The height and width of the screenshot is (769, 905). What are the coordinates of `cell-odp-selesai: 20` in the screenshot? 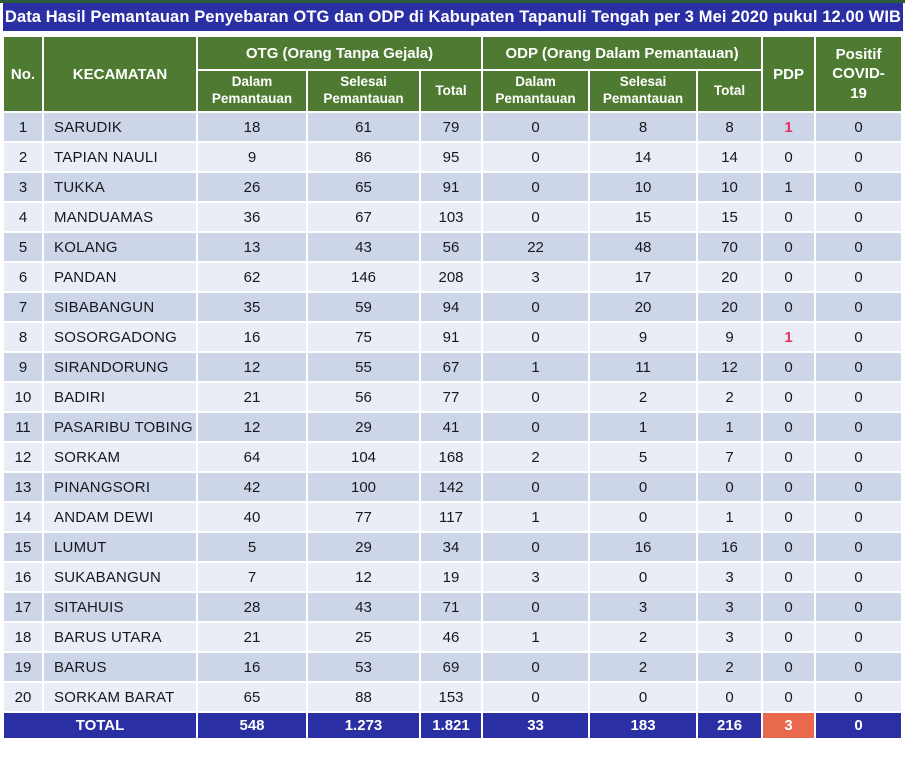 It's located at (643, 307).